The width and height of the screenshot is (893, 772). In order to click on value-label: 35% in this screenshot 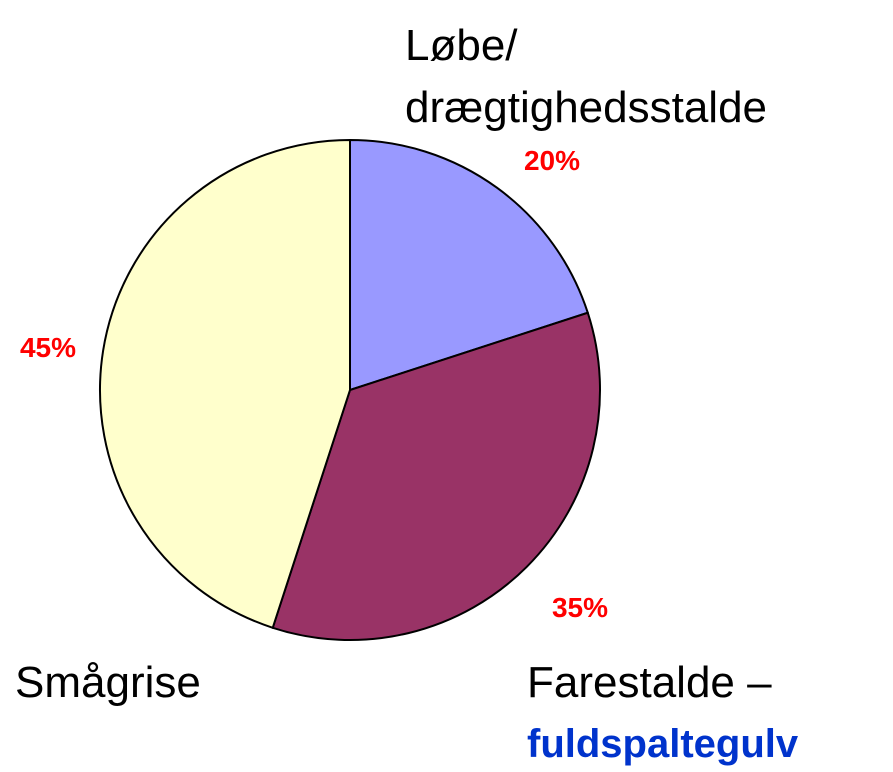, I will do `click(580, 607)`.